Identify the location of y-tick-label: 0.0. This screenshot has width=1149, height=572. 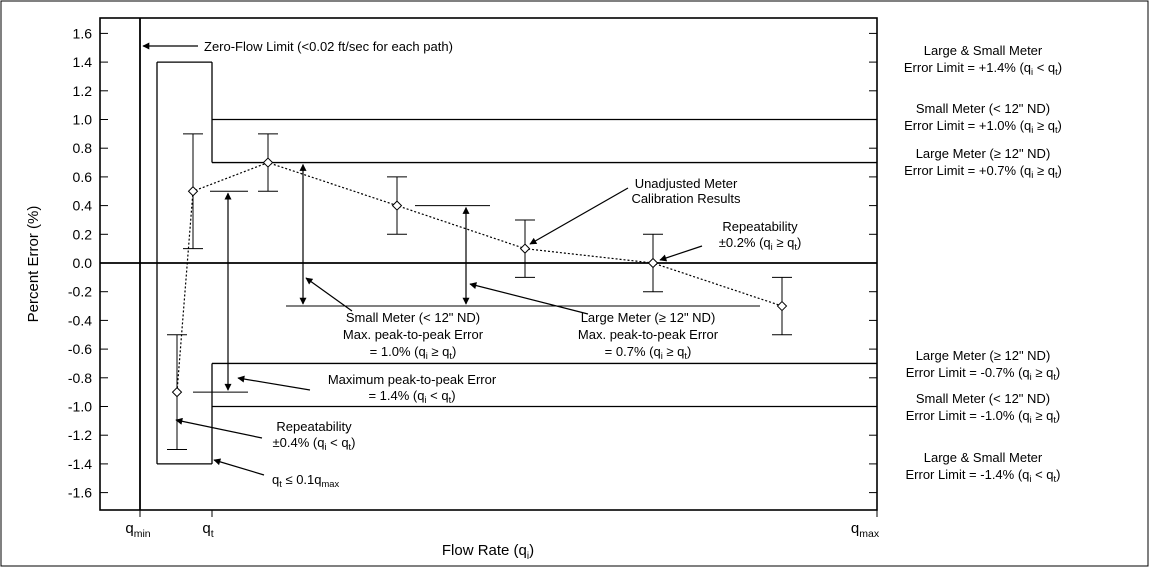
(83, 263).